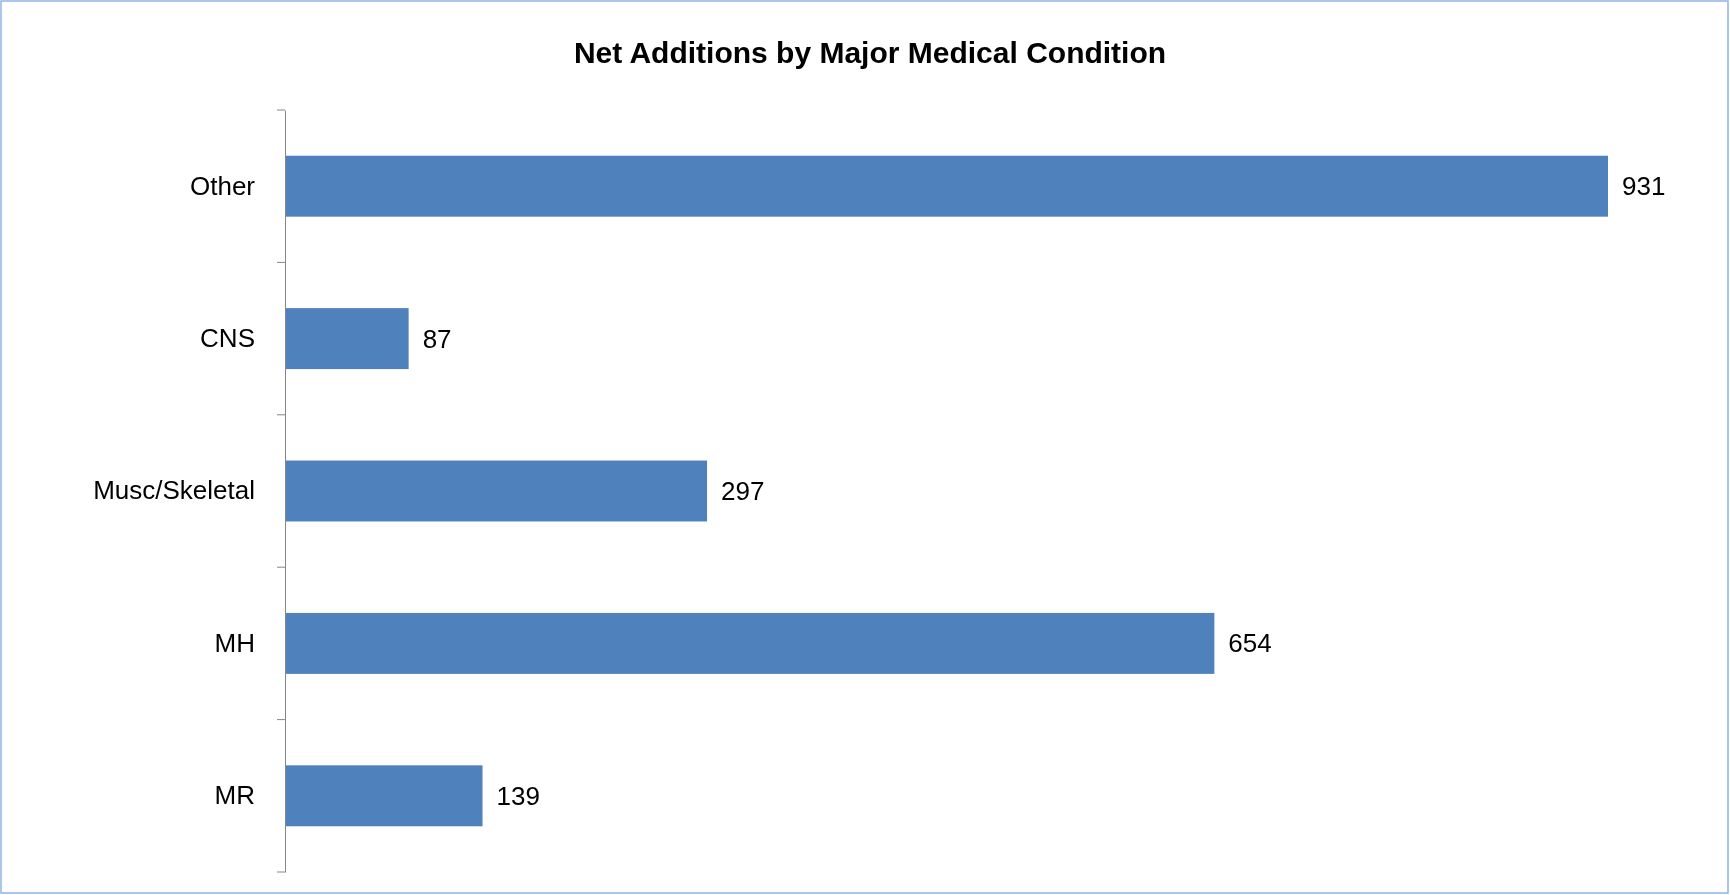 Image resolution: width=1730 pixels, height=895 pixels. I want to click on y-tick-label: Musc/Skeletal, so click(174, 490).